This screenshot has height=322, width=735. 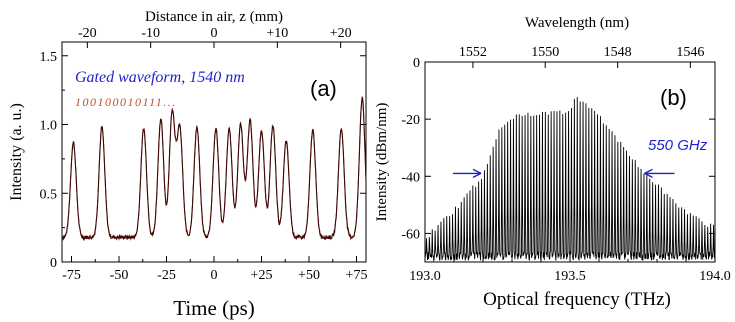 I want to click on panel-b-y-tick-label: -40, so click(x=410, y=177).